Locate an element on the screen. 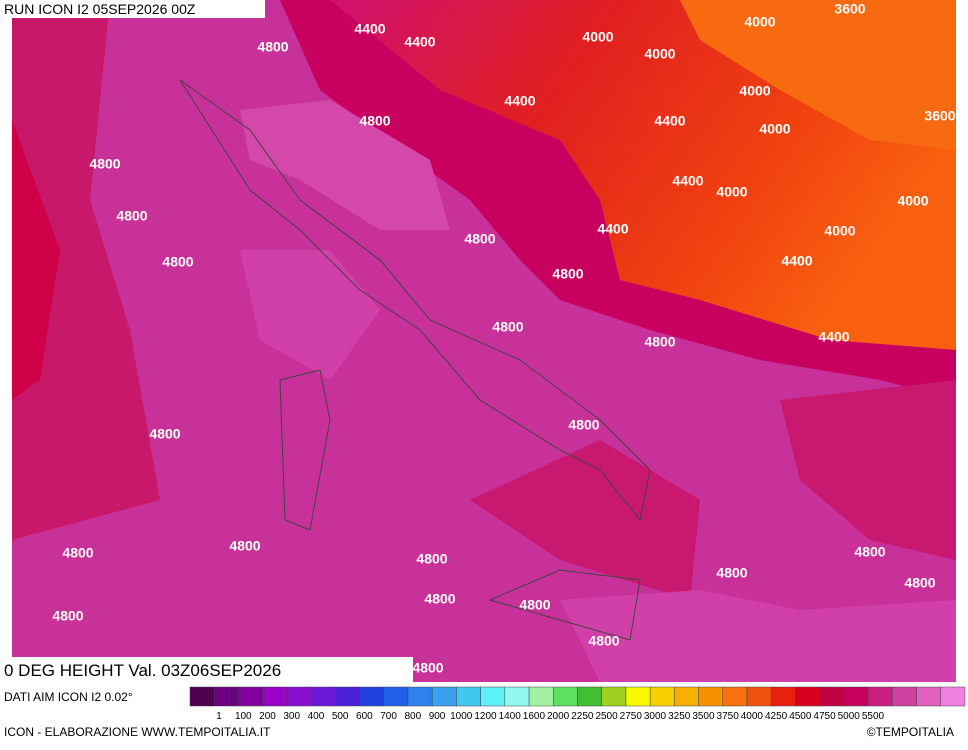  title-box is located at coordinates (206, 670).